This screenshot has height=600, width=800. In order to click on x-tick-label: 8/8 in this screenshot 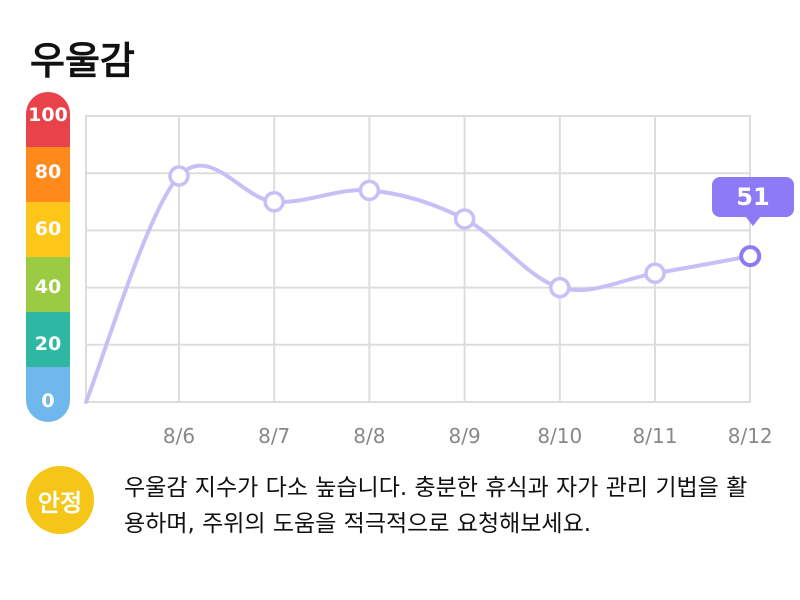, I will do `click(369, 436)`.